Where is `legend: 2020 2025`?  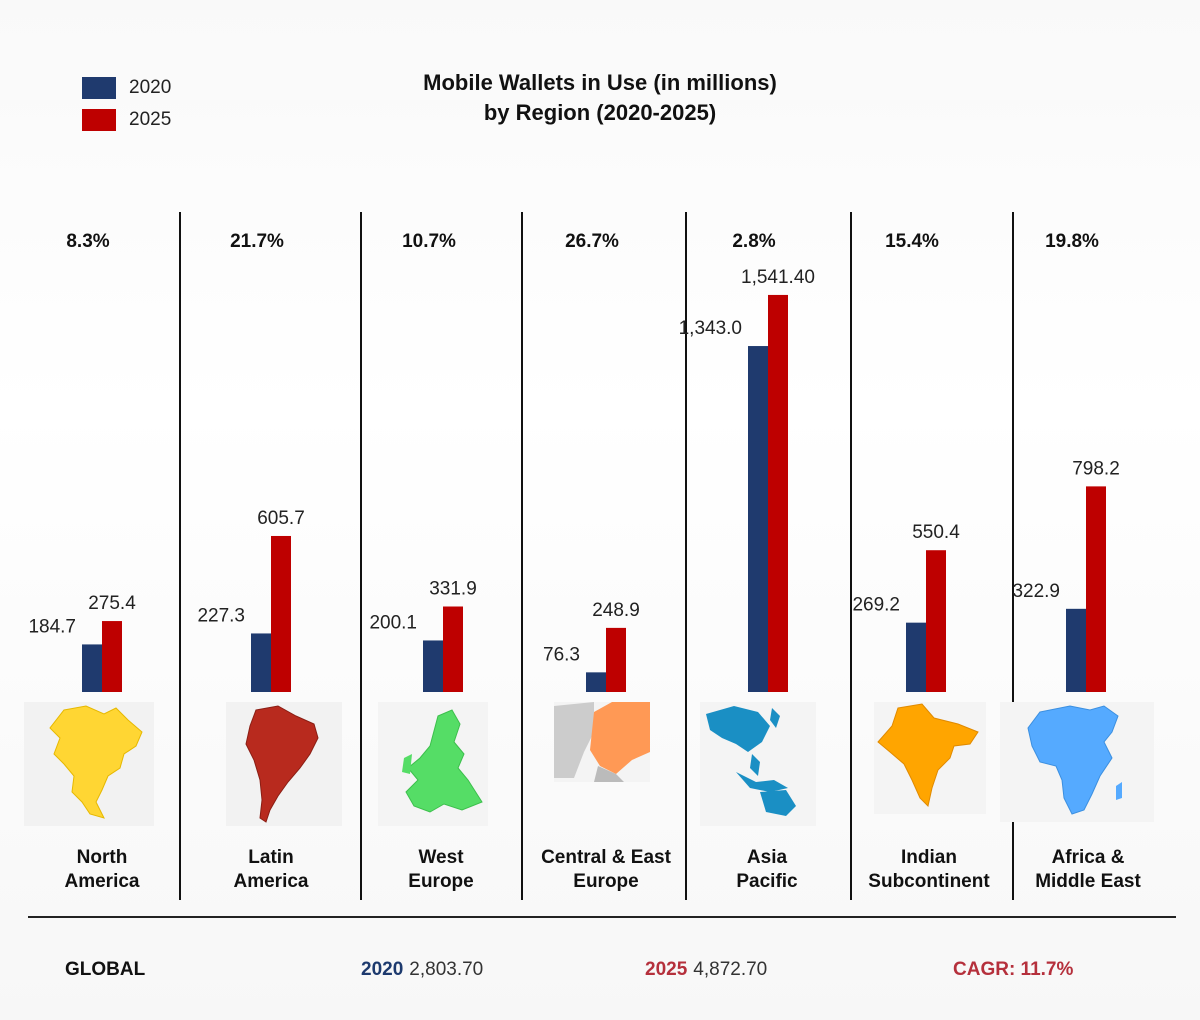
legend: 2020 2025 is located at coordinates (126, 104).